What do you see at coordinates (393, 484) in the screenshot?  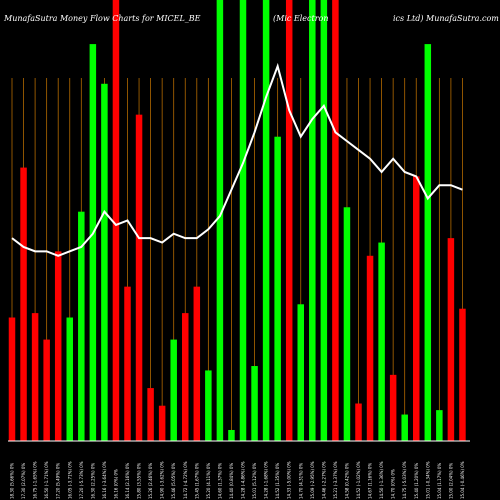 I see `x-tick-label: 14.70 (0%) 0%` at bounding box center [393, 484].